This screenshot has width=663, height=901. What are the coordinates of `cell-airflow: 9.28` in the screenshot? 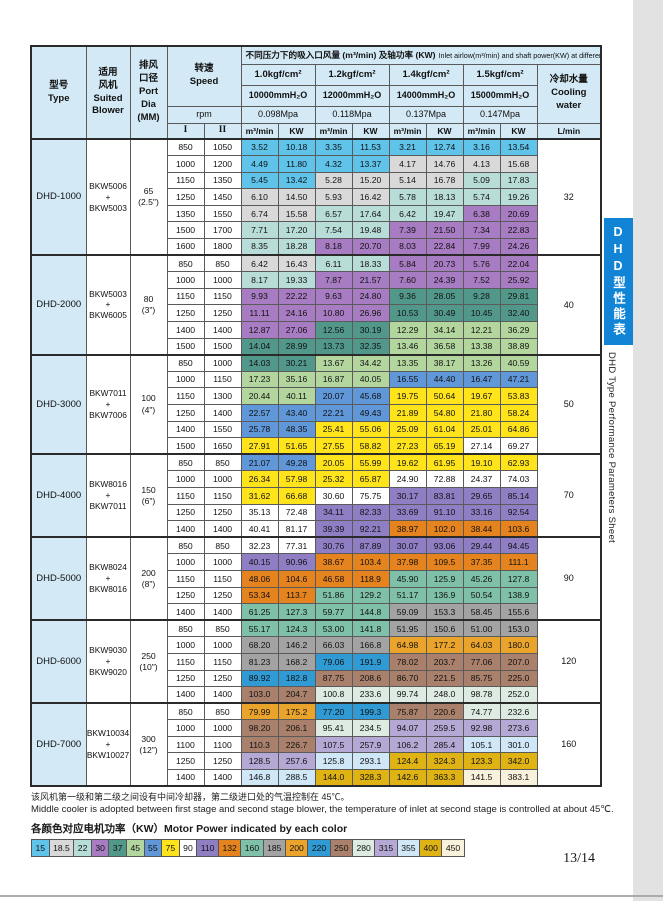 It's located at (481, 296).